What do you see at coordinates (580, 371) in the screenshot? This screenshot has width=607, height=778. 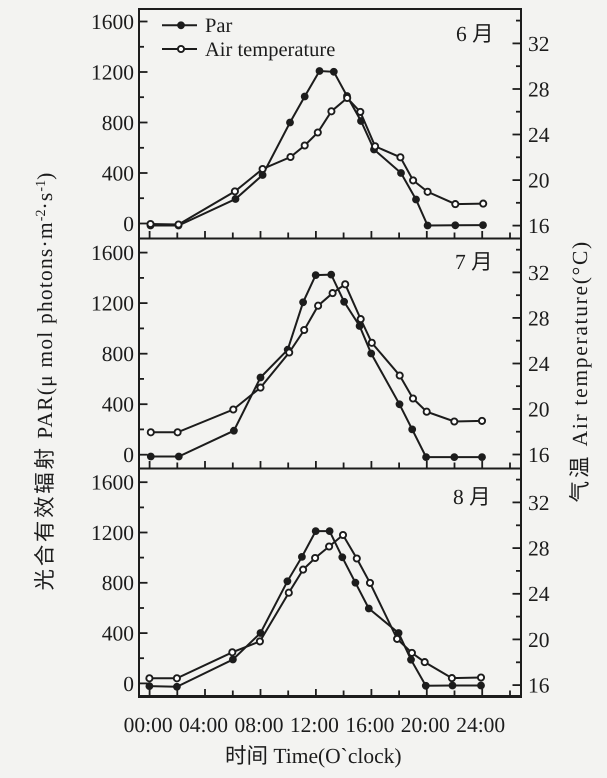 I see `svg-text: 气温 Air temperature(°C)` at bounding box center [580, 371].